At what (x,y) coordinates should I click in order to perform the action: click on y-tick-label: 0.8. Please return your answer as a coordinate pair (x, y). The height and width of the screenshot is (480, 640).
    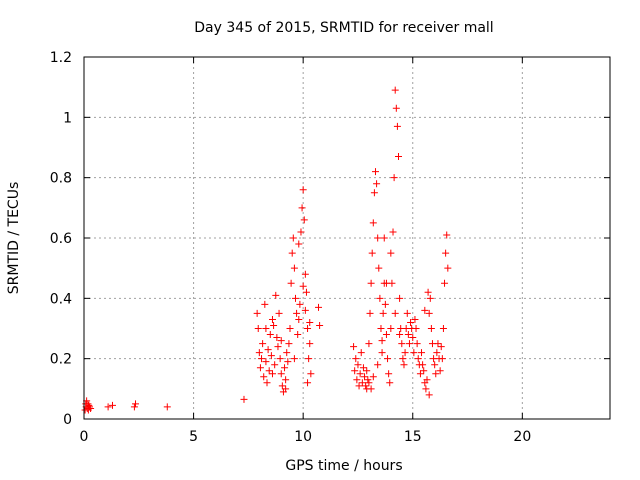
    Looking at the image, I should click on (61, 179).